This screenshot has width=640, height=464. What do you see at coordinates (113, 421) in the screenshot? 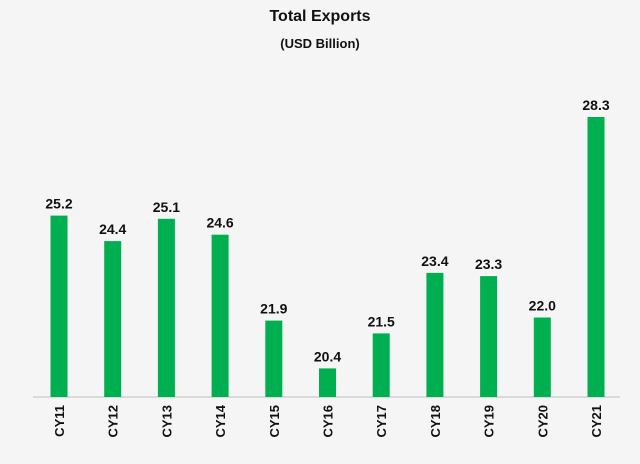
I see `x-tick-label-cy12: CY12` at bounding box center [113, 421].